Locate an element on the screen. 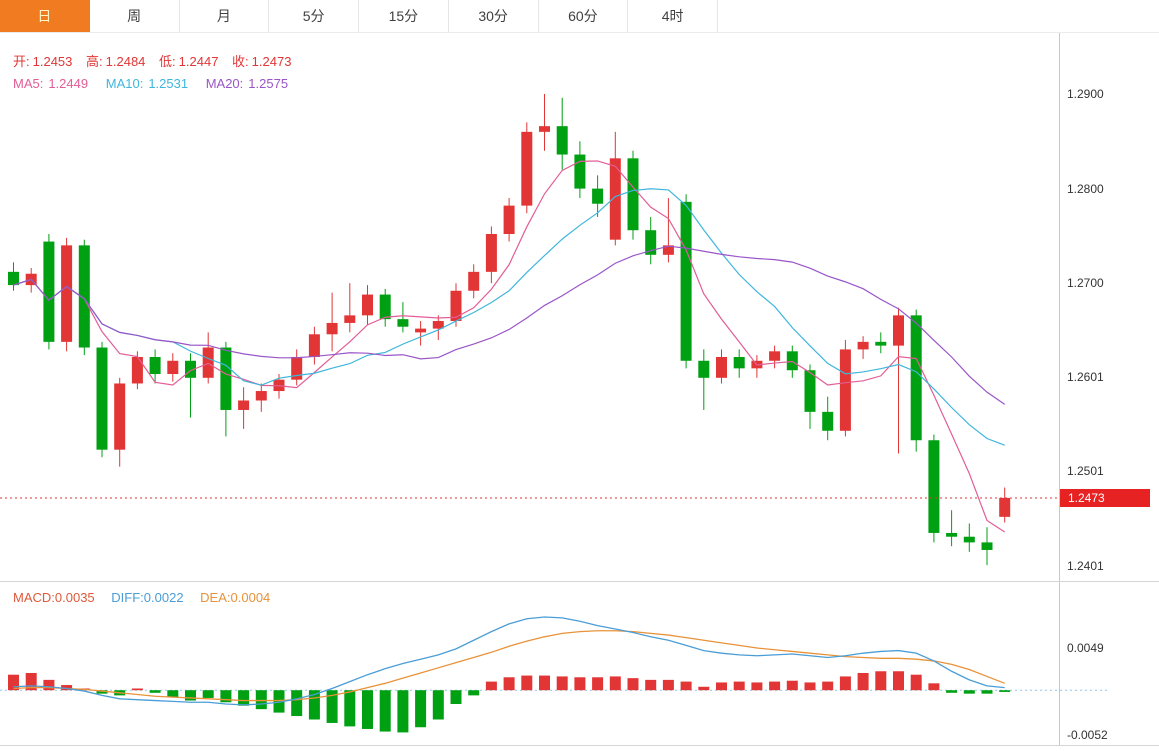 This screenshot has width=1159, height=751. price-axis-label: 1.2501 is located at coordinates (1085, 471).